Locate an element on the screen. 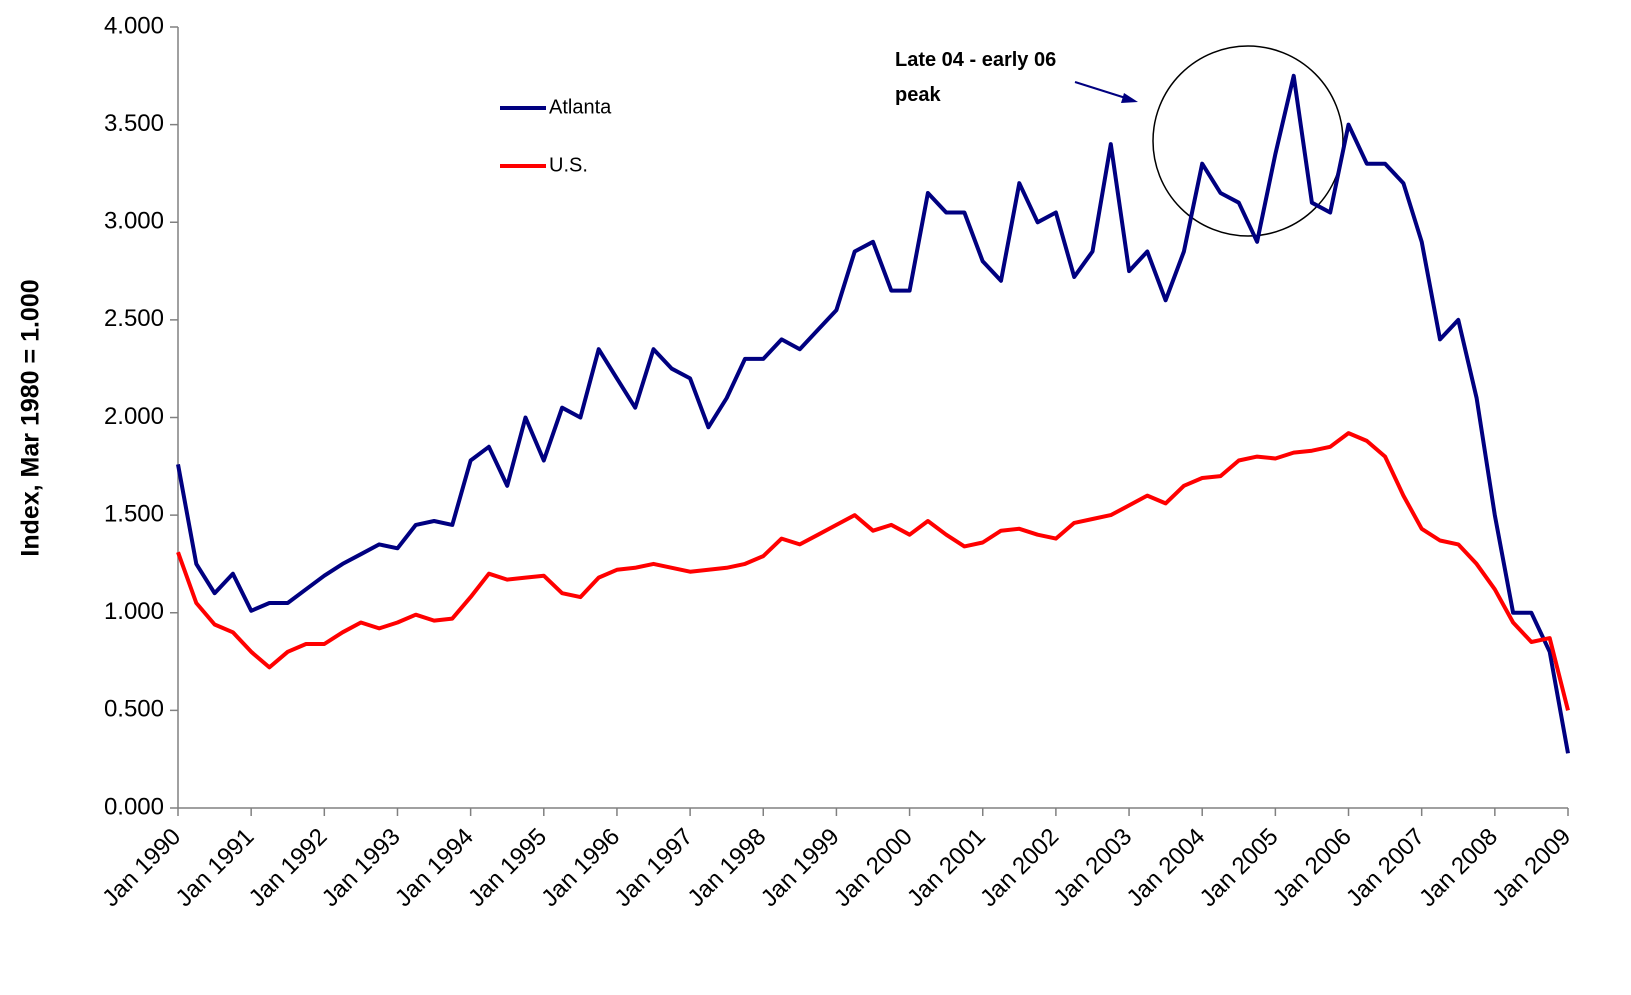 The image size is (1631, 995). y-tick-label: 0.000 is located at coordinates (134, 806).